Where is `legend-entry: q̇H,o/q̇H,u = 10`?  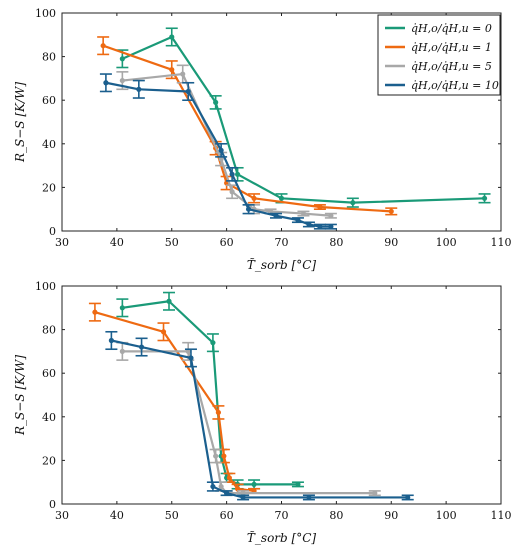
legend-entry: q̇H,o/q̇H,u = 10 is located at coordinates (455, 85).